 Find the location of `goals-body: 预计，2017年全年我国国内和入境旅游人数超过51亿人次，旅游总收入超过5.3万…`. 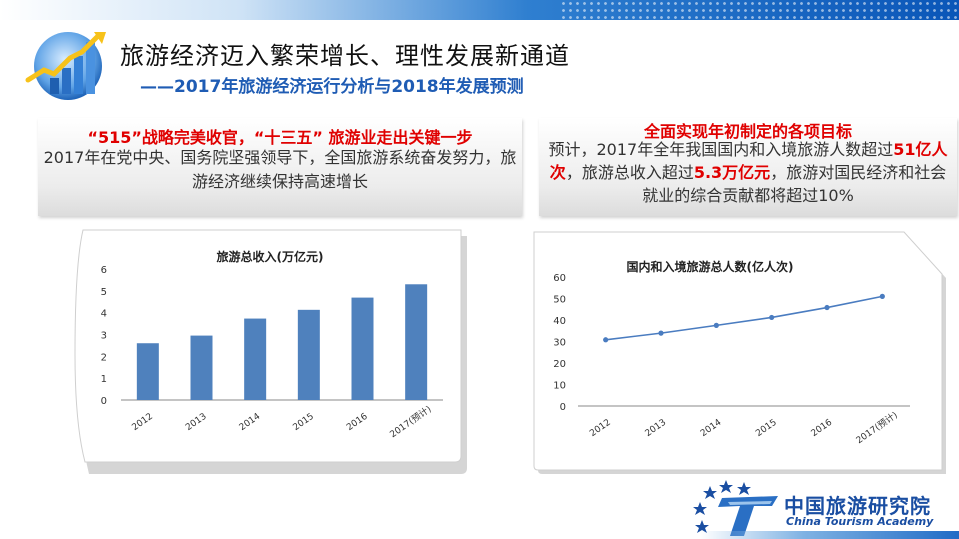

goals-body: 预计，2017年全年我国国内和入境旅游人数超过51亿人次，旅游总收入超过5.3万… is located at coordinates (748, 172).